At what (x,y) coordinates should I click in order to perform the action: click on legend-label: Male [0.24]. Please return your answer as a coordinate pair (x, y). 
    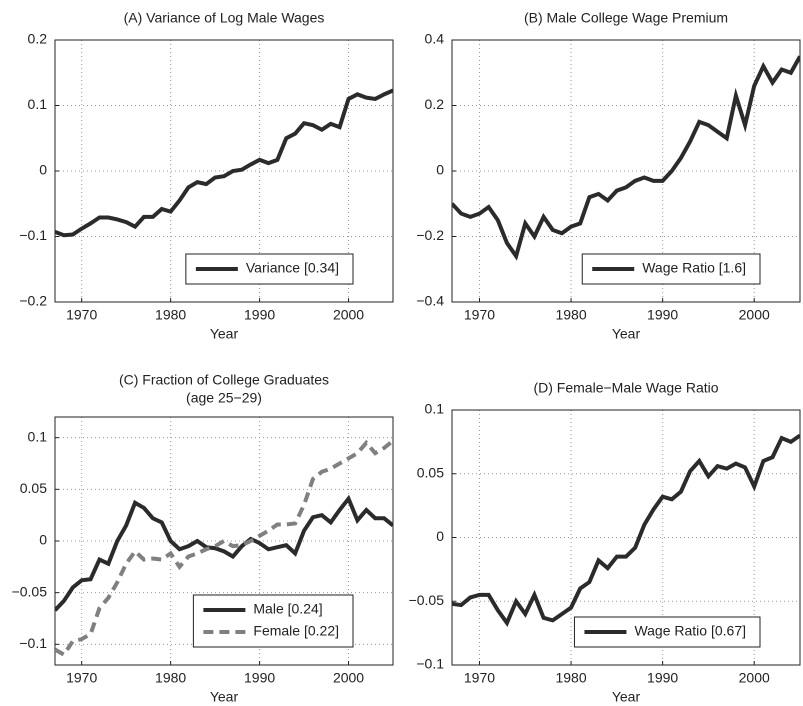
    Looking at the image, I should click on (287, 609).